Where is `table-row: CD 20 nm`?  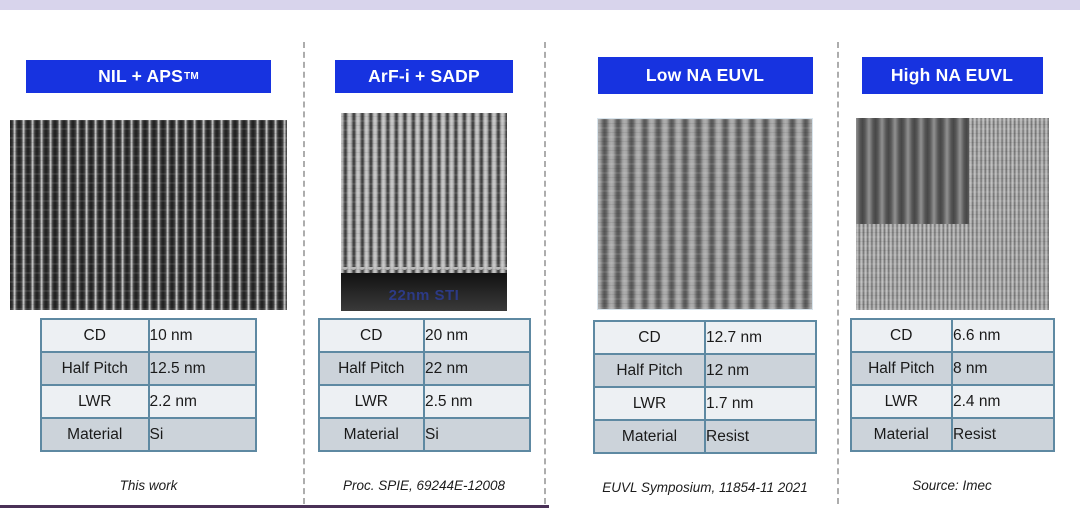 table-row: CD 20 nm is located at coordinates (424, 335).